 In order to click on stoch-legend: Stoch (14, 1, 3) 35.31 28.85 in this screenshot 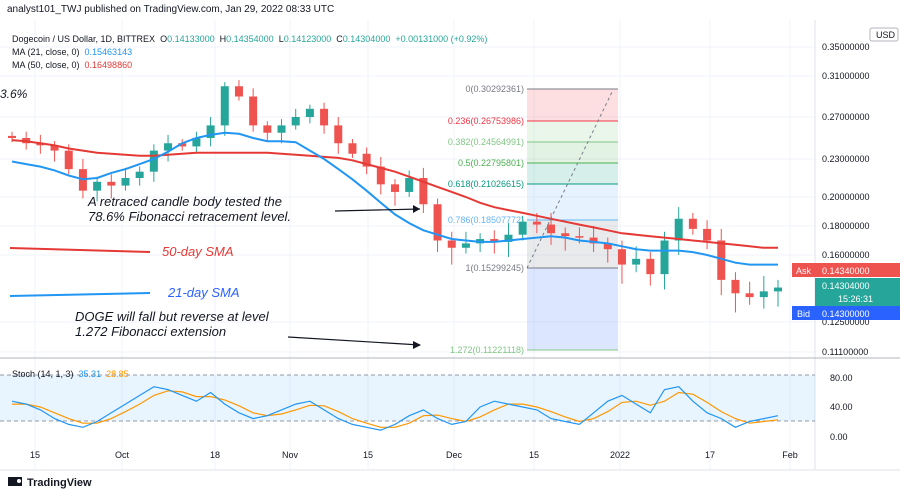, I will do `click(70, 374)`.